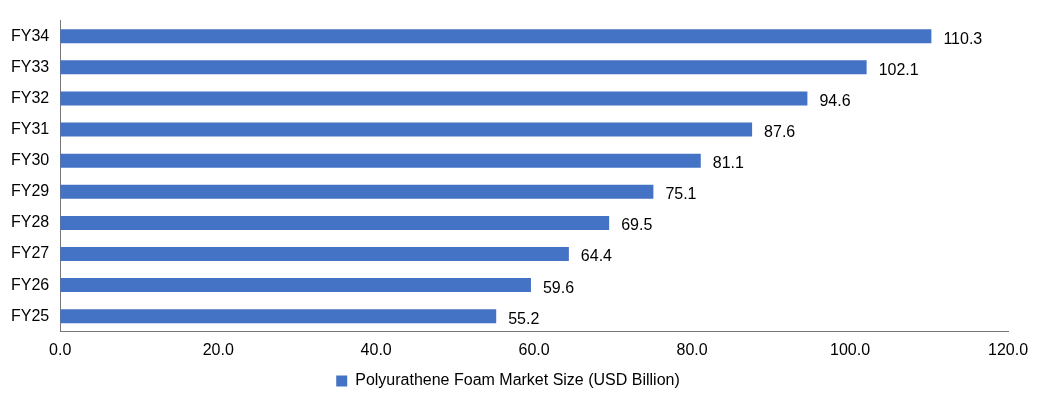 Image resolution: width=1046 pixels, height=407 pixels. I want to click on x-tick-label: 0.0, so click(60, 349).